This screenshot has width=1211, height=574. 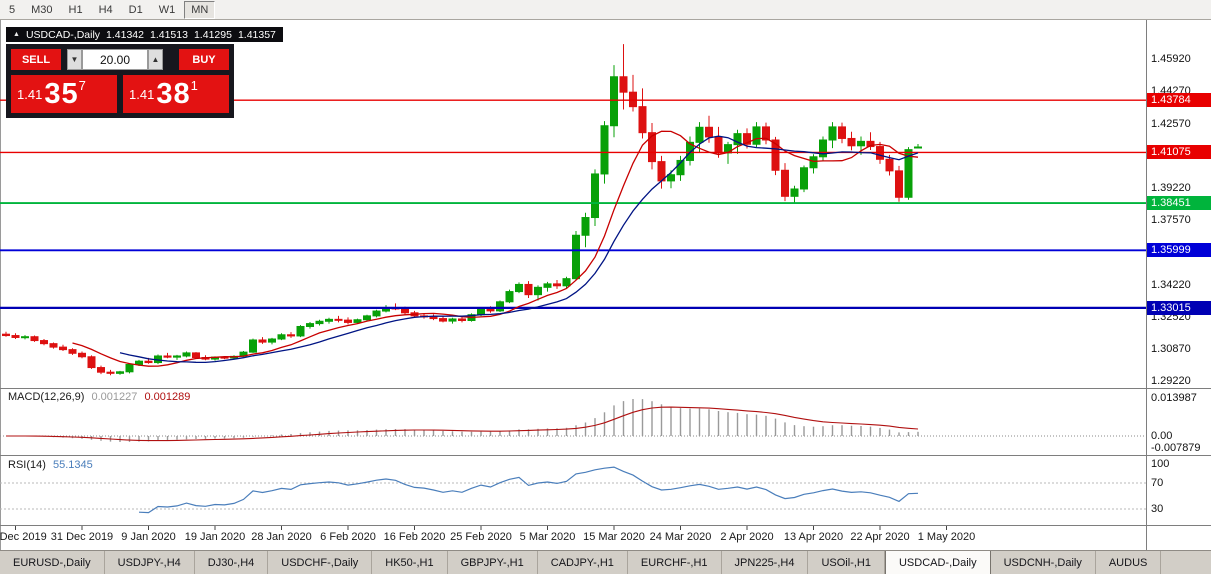 I want to click on bid-price-display: 1.41 35 7, so click(x=64, y=94).